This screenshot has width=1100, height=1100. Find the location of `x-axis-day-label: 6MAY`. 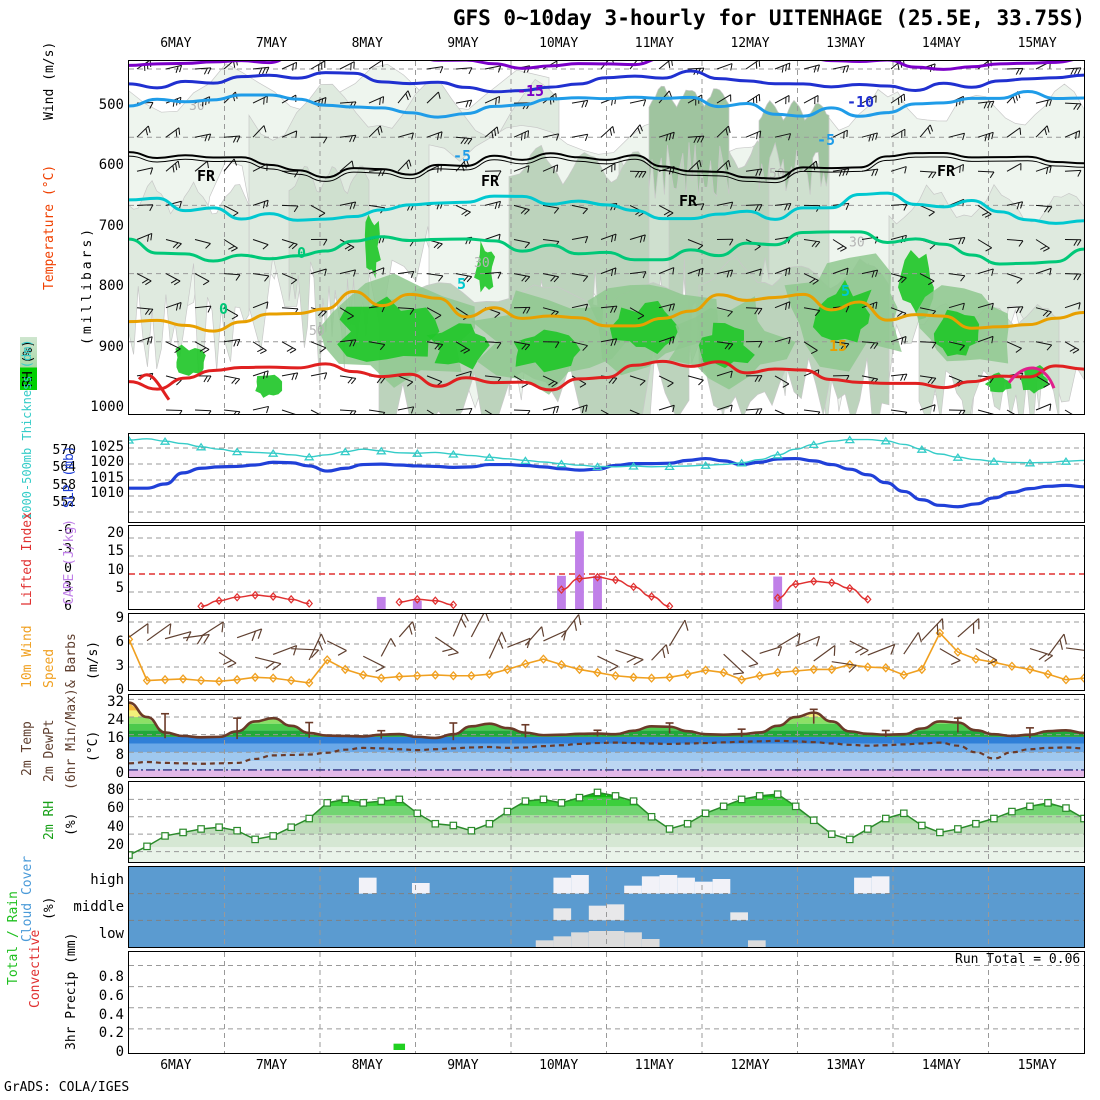

x-axis-day-label: 6MAY is located at coordinates (176, 1065).